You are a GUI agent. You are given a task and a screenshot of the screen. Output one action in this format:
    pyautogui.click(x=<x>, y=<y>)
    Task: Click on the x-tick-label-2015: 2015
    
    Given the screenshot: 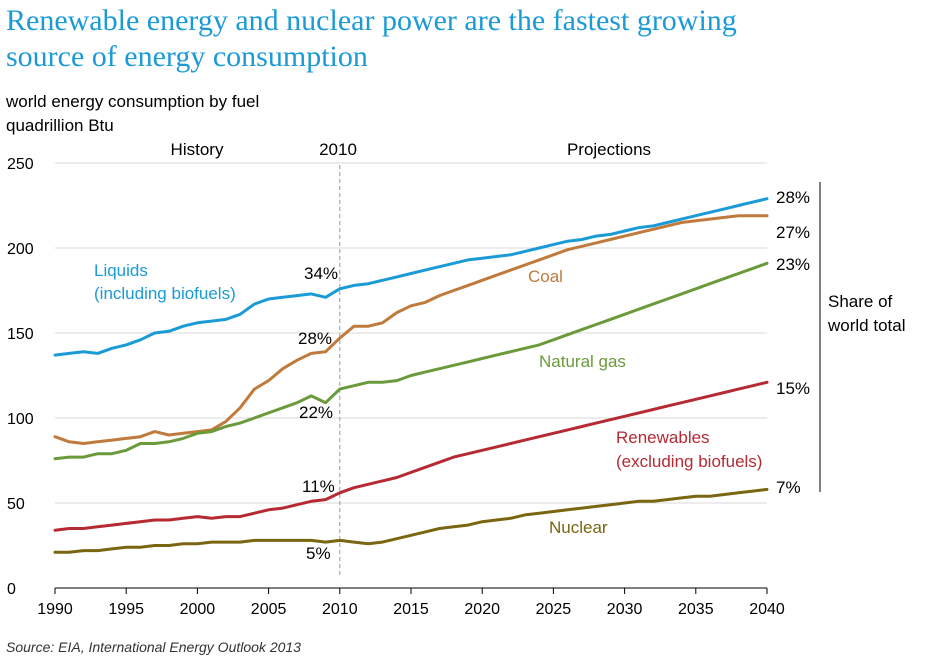 What is the action you would take?
    pyautogui.click(x=411, y=609)
    